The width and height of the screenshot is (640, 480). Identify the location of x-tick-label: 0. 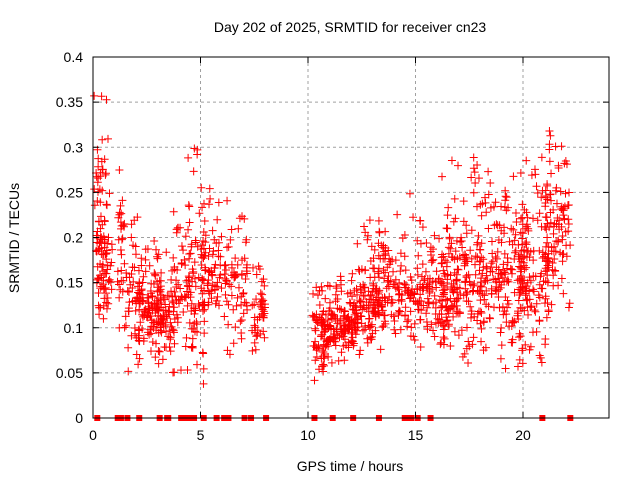
(93, 435).